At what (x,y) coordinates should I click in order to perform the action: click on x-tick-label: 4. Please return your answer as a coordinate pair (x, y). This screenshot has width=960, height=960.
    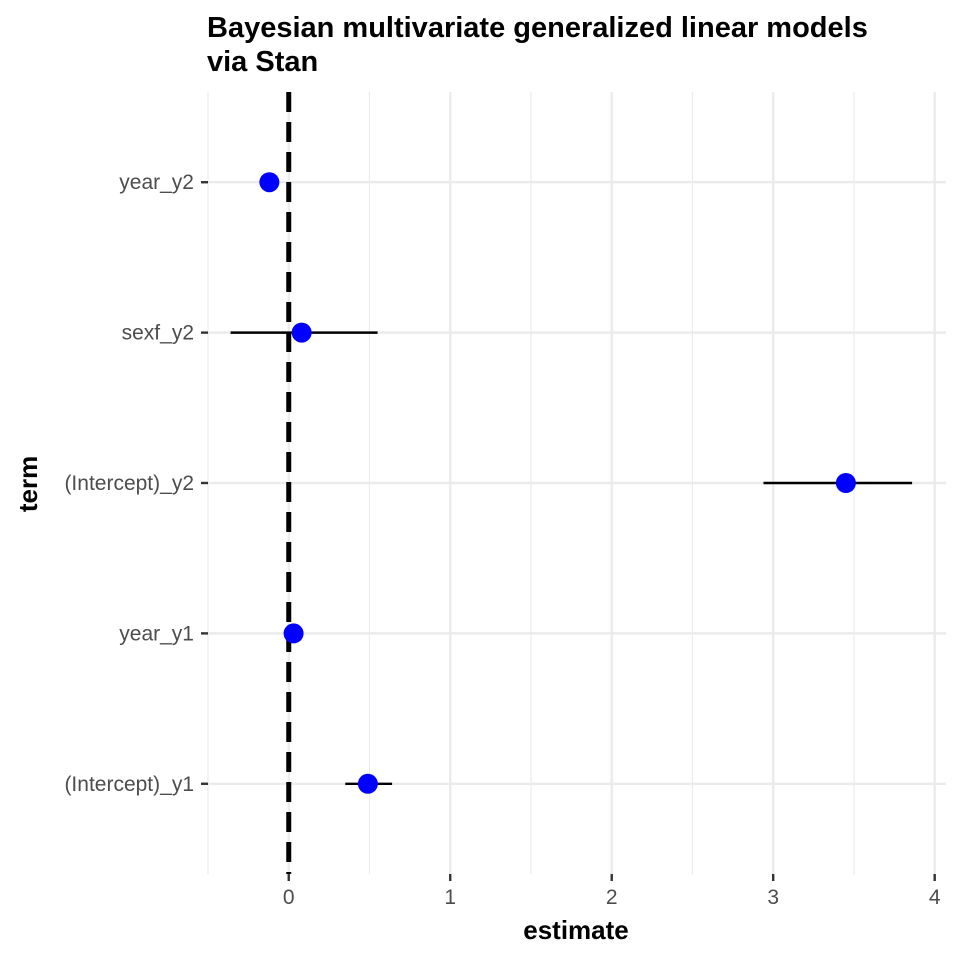
    Looking at the image, I should click on (935, 897).